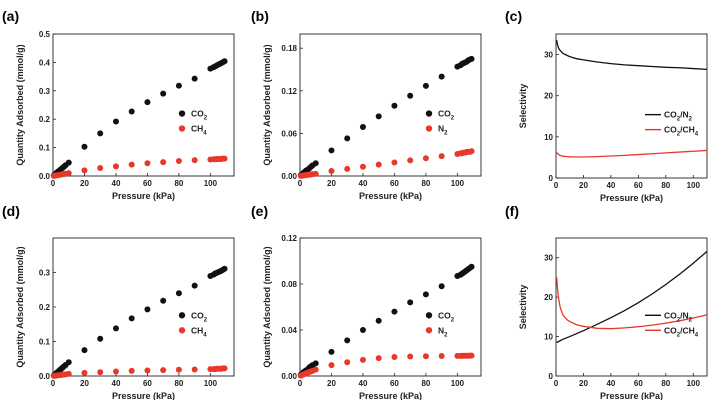  I want to click on panel-label: (c), so click(513, 16).